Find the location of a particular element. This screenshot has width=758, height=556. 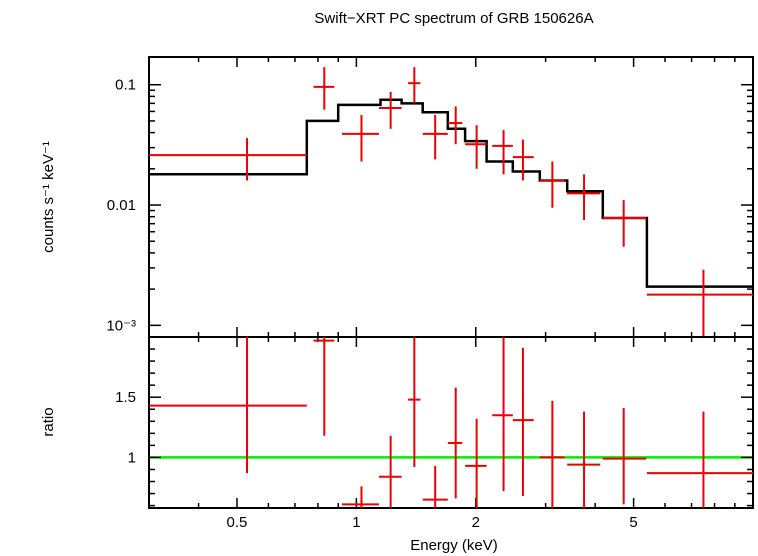

y-tick-label: 1.5 is located at coordinates (125, 397).